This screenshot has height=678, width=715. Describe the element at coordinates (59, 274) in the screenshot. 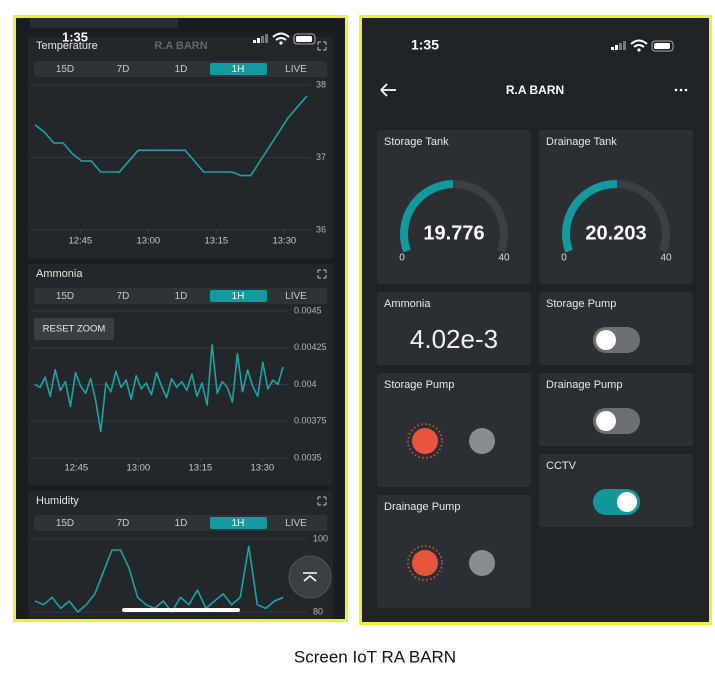

I see `chart-title: Ammonia` at that location.